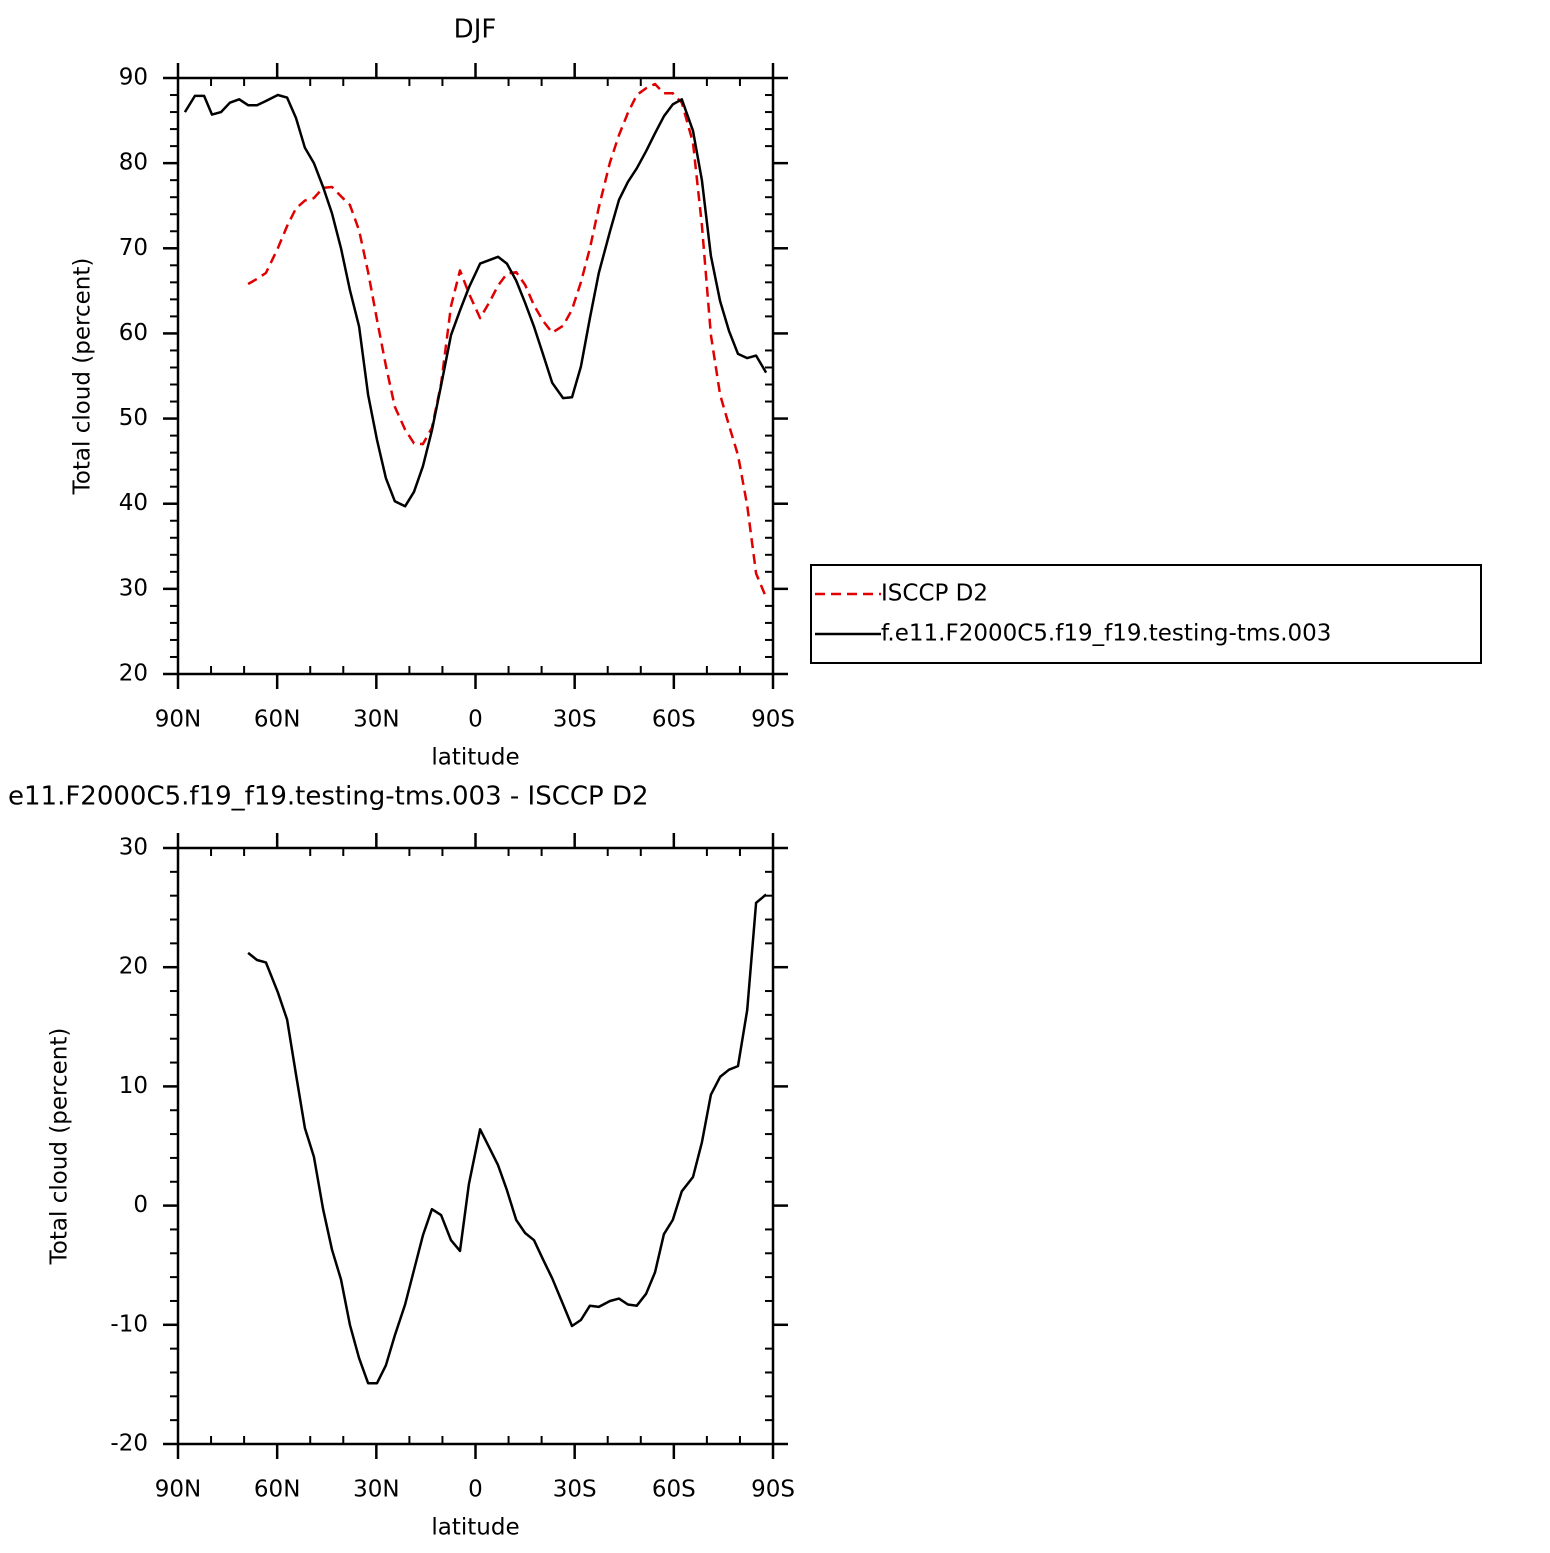 The height and width of the screenshot is (1553, 1550). I want to click on y-tick-label: -20, so click(129, 1444).